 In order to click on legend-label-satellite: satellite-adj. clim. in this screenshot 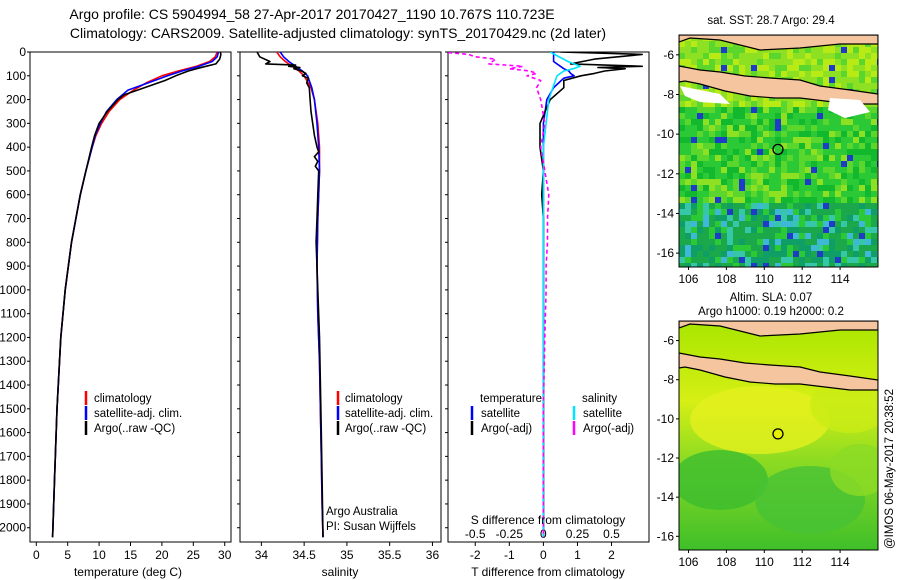, I will do `click(138, 414)`.